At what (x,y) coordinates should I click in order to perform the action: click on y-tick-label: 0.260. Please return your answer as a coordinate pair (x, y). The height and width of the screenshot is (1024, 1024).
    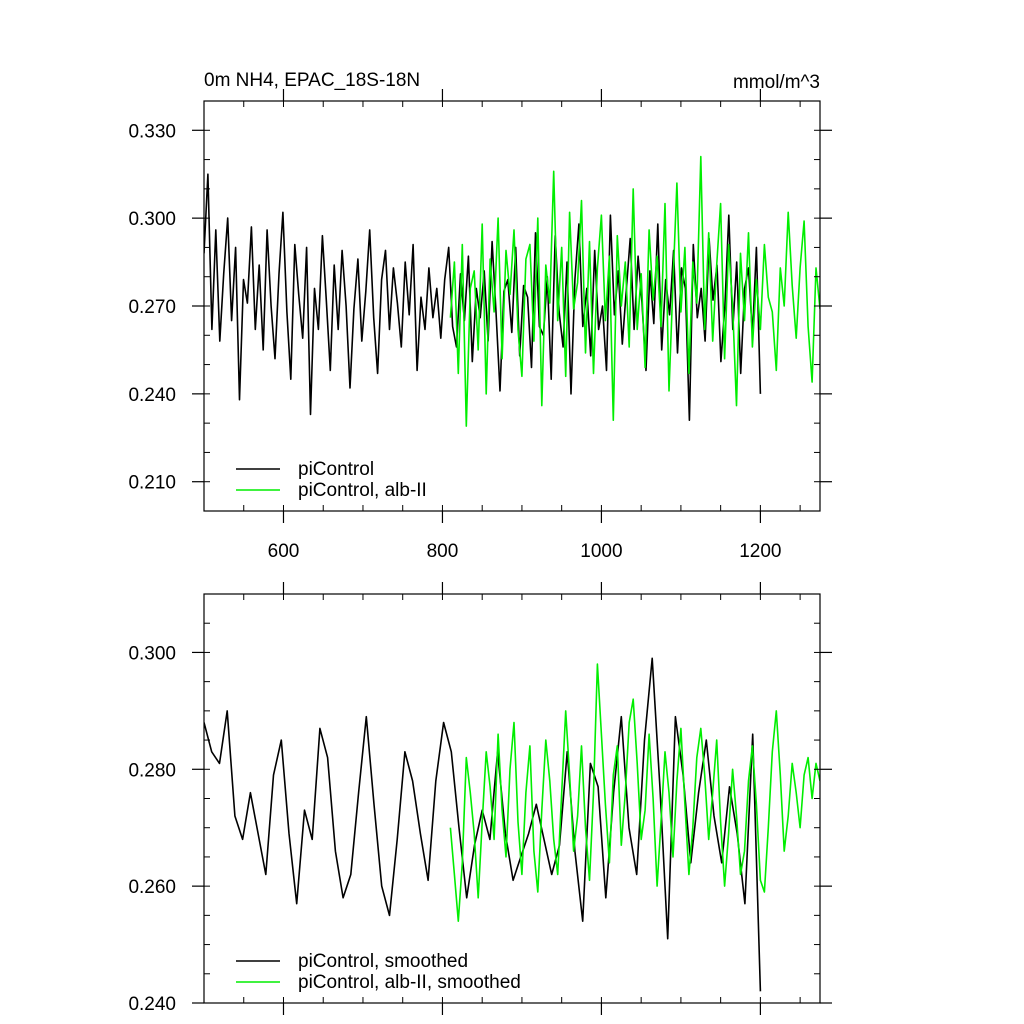
    Looking at the image, I should click on (152, 887).